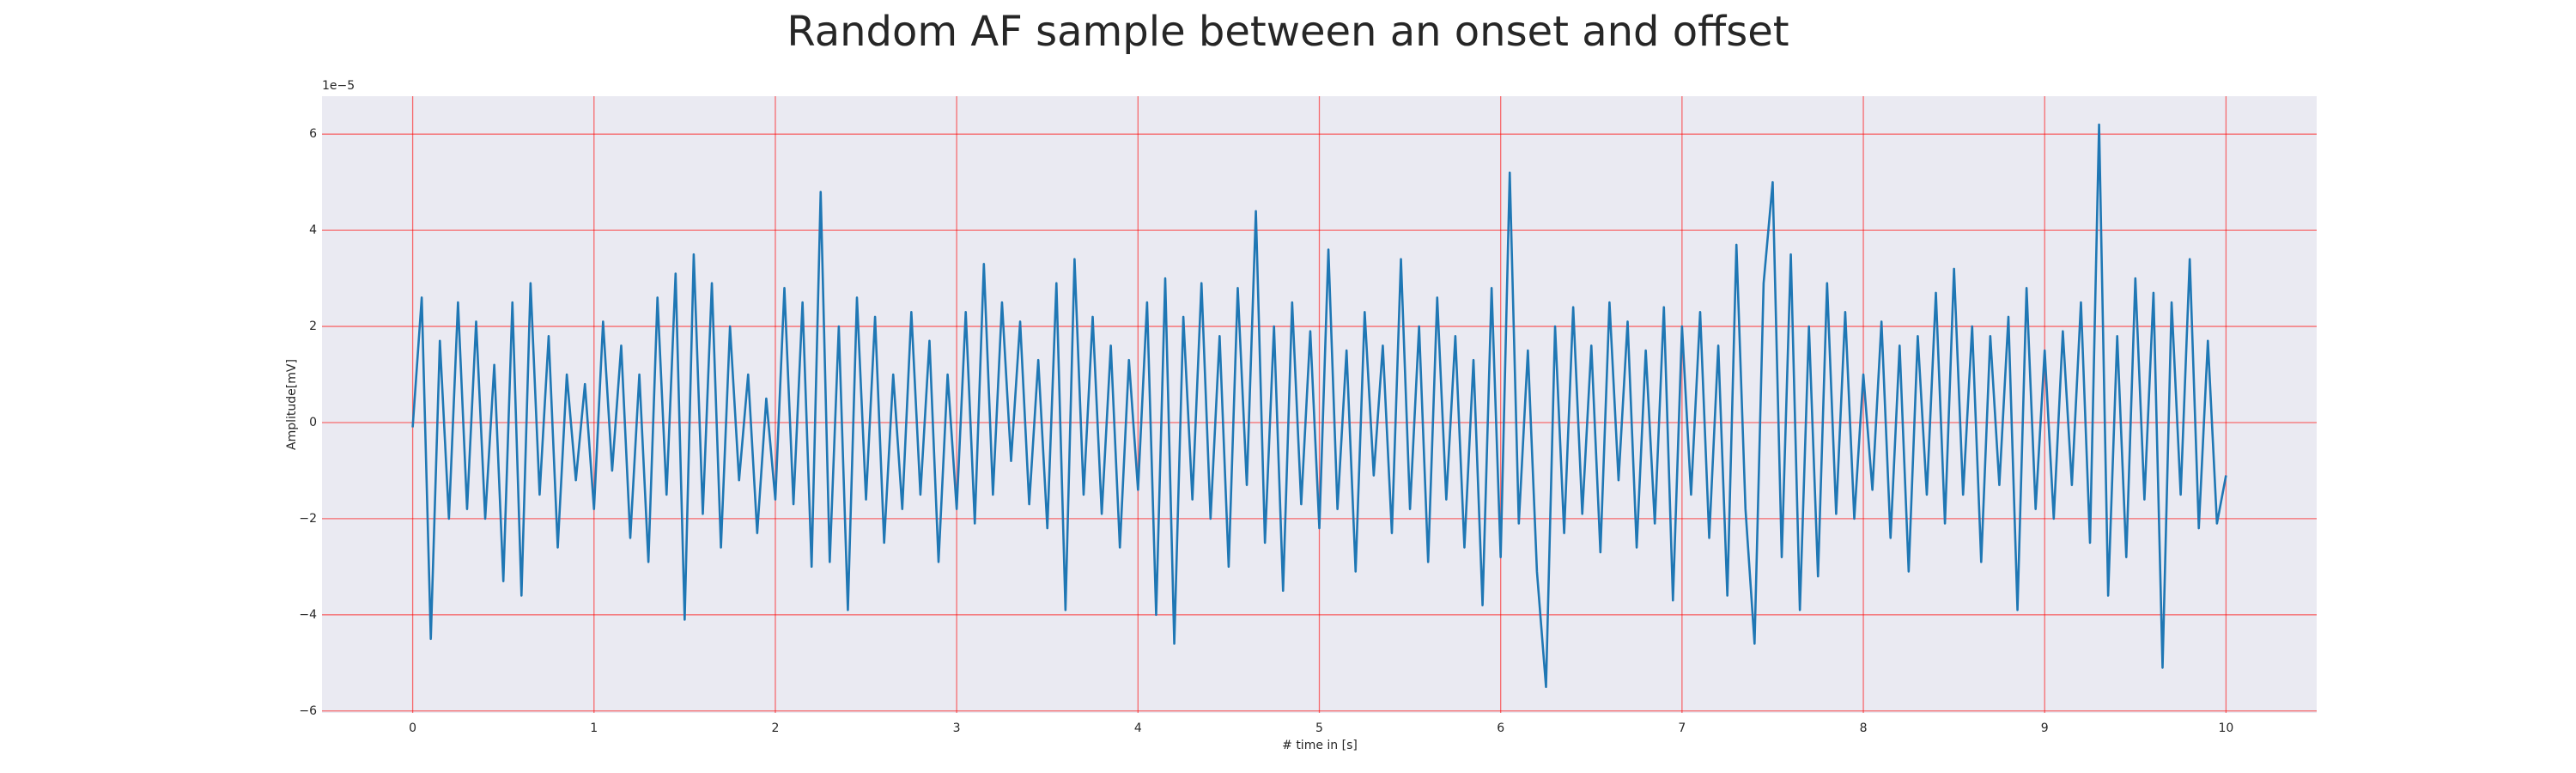 Image resolution: width=2576 pixels, height=773 pixels. Describe the element at coordinates (775, 728) in the screenshot. I see `x-tick-label: 2` at that location.